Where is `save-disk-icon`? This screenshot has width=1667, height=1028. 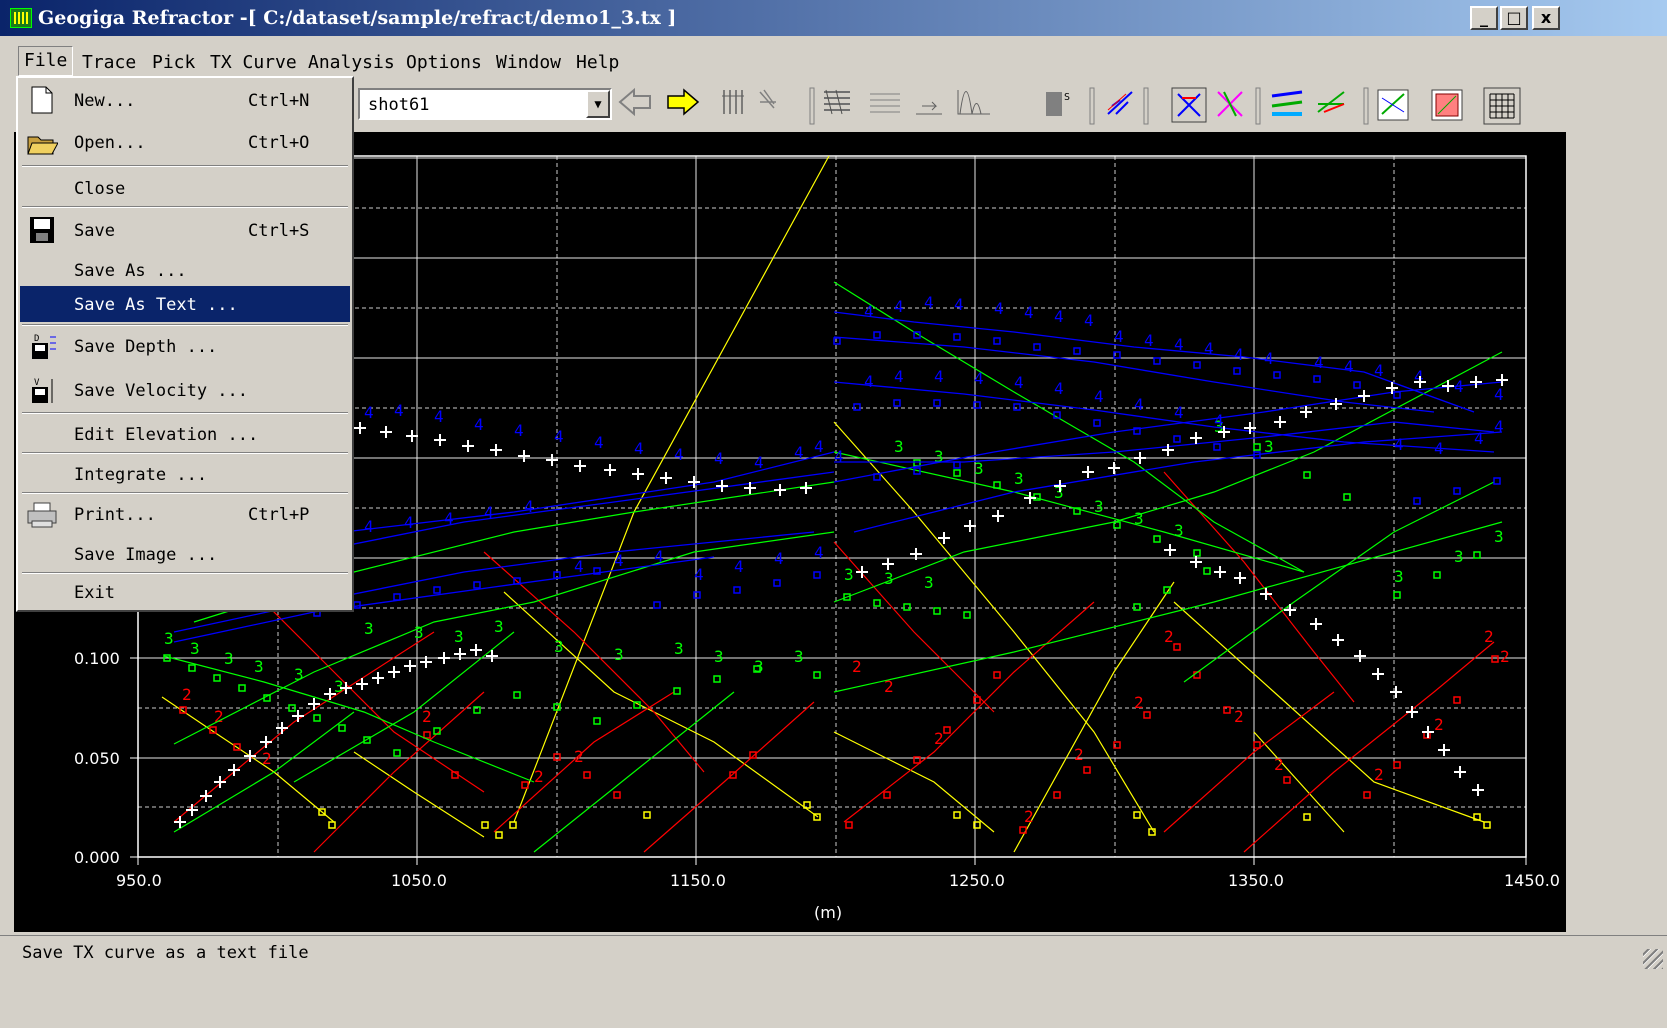
save-disk-icon is located at coordinates (42, 230).